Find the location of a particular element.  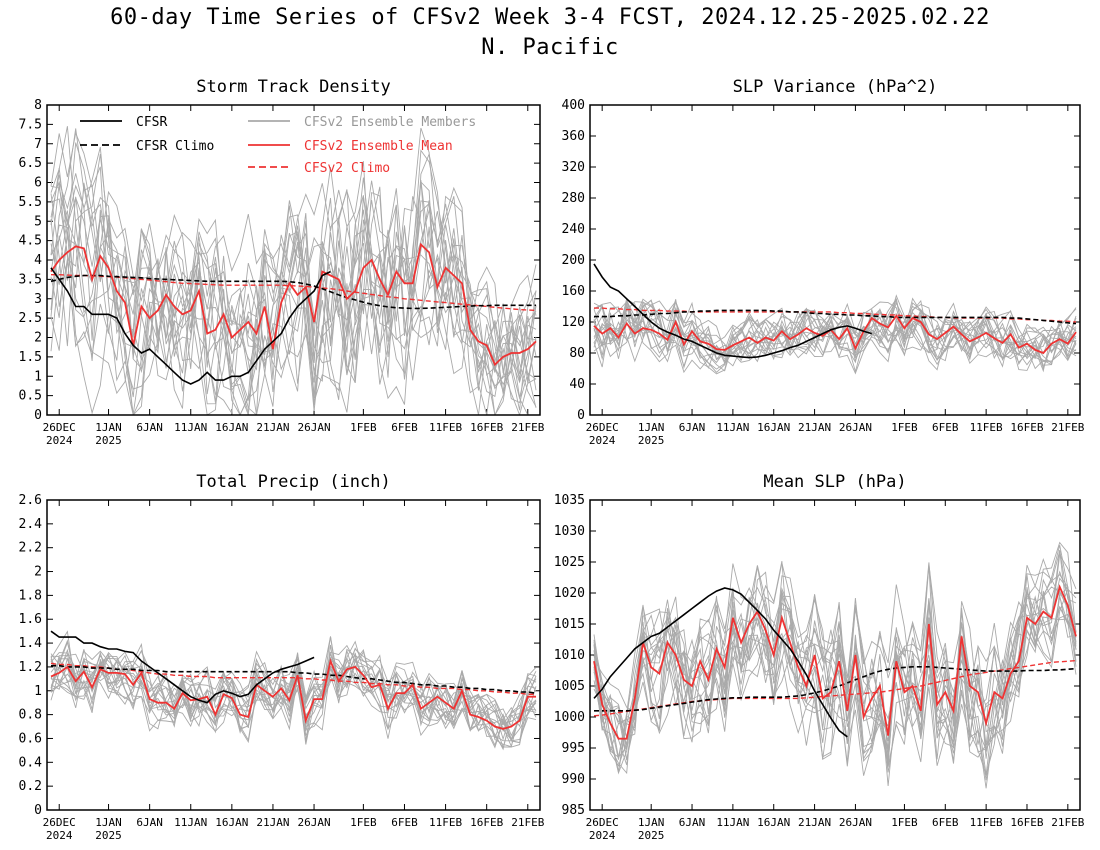

y-tick-label-storm-track-density: 6.5 is located at coordinates (30, 163).